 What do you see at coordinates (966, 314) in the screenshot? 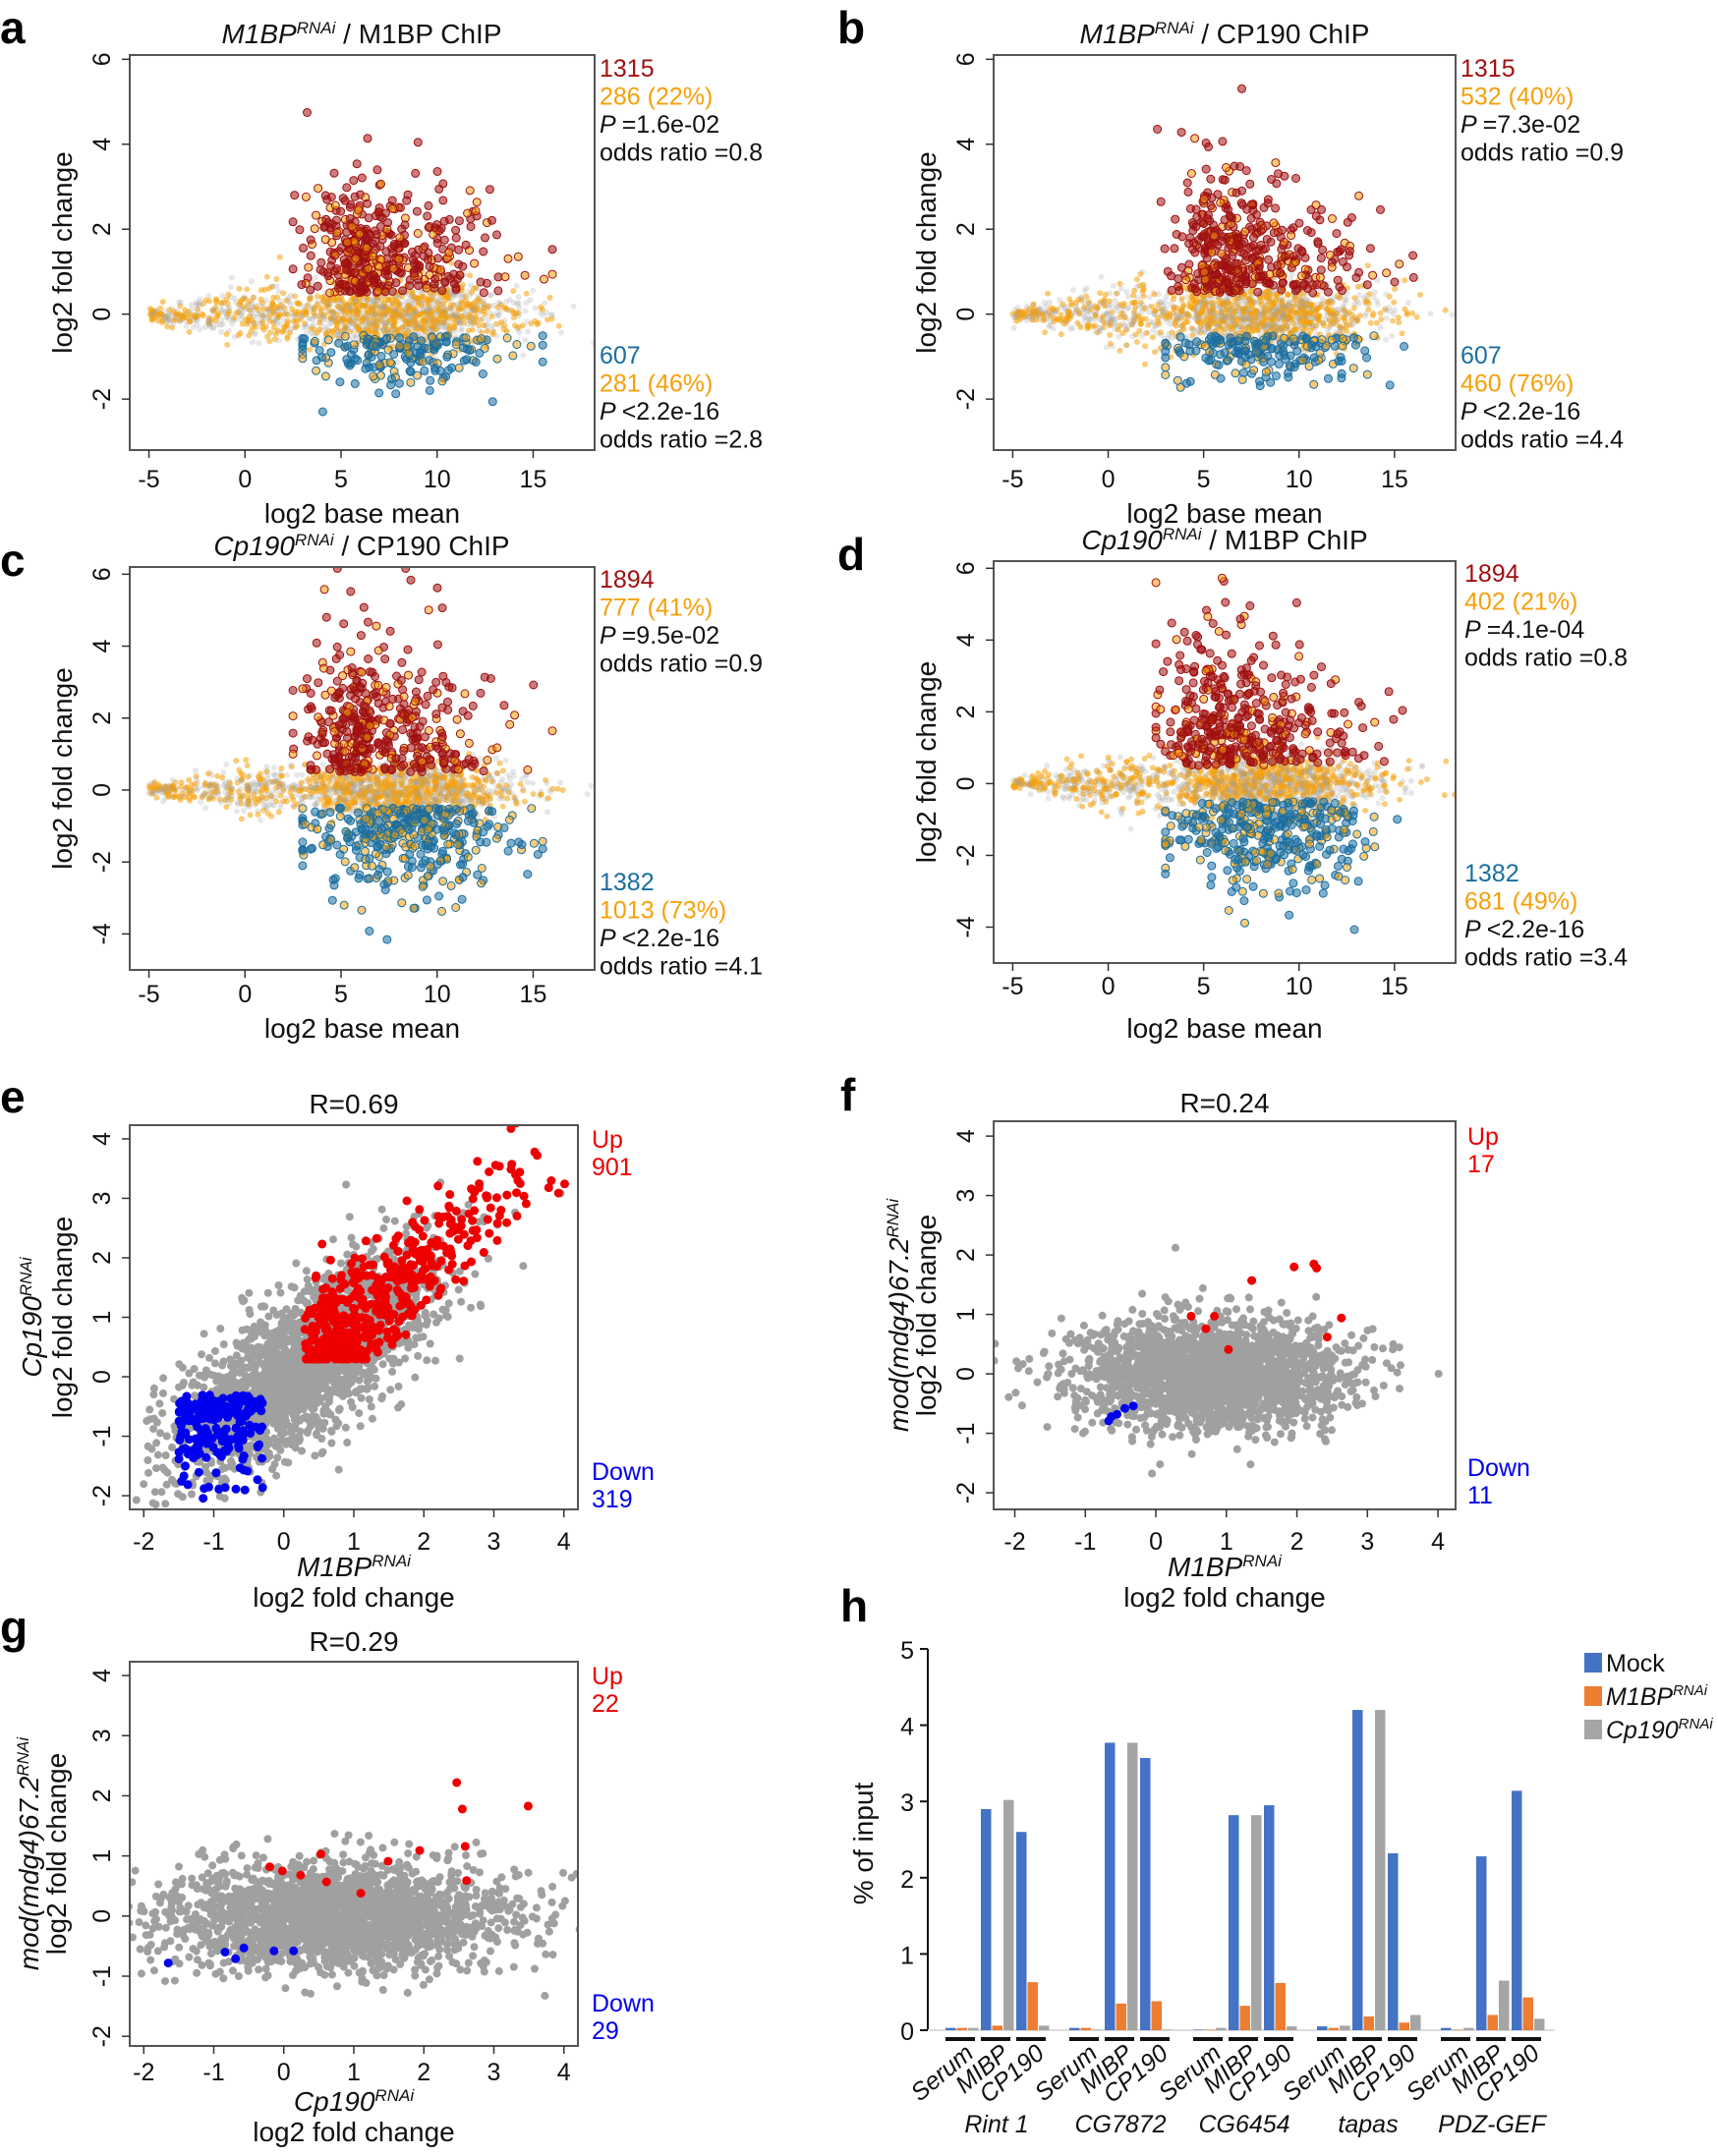
I see `y-tick-label: 0` at bounding box center [966, 314].